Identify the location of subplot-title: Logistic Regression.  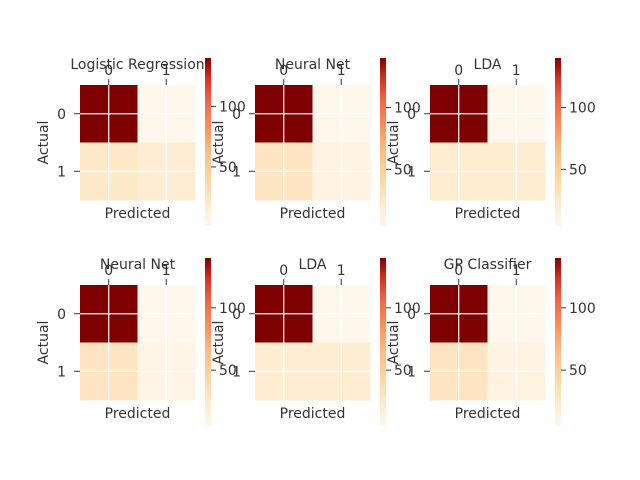
(137, 65).